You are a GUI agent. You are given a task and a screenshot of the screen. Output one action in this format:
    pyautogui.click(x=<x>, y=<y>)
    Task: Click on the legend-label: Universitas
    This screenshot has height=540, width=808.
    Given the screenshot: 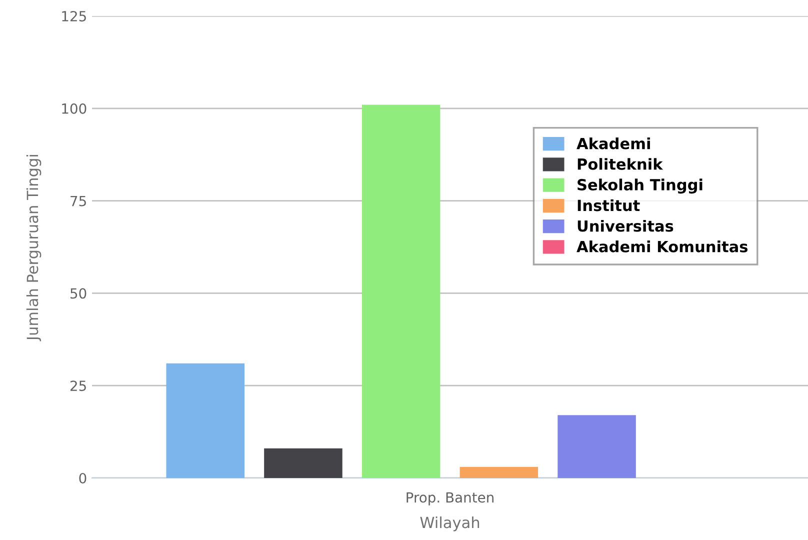 What is the action you would take?
    pyautogui.click(x=626, y=226)
    